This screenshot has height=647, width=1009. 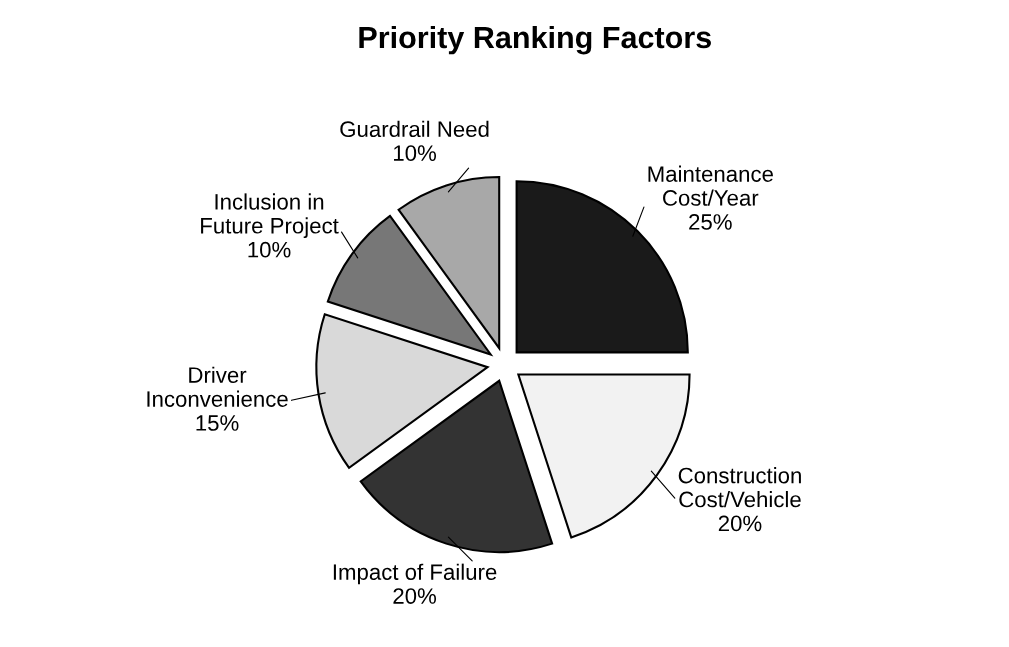 What do you see at coordinates (217, 423) in the screenshot?
I see `data-label: 15%` at bounding box center [217, 423].